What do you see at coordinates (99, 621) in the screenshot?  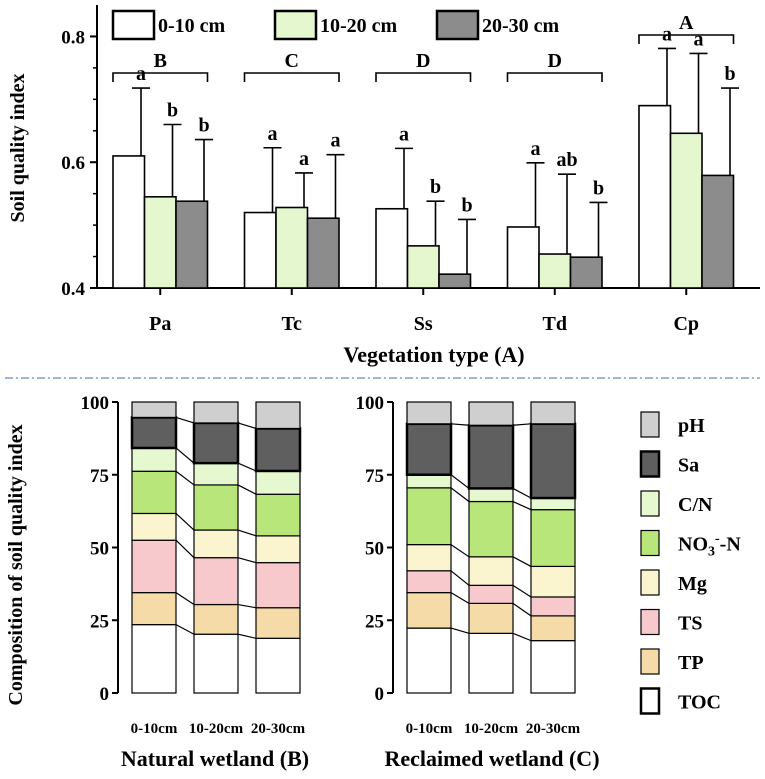 I see `stacked-y-tick-label: 25` at bounding box center [99, 621].